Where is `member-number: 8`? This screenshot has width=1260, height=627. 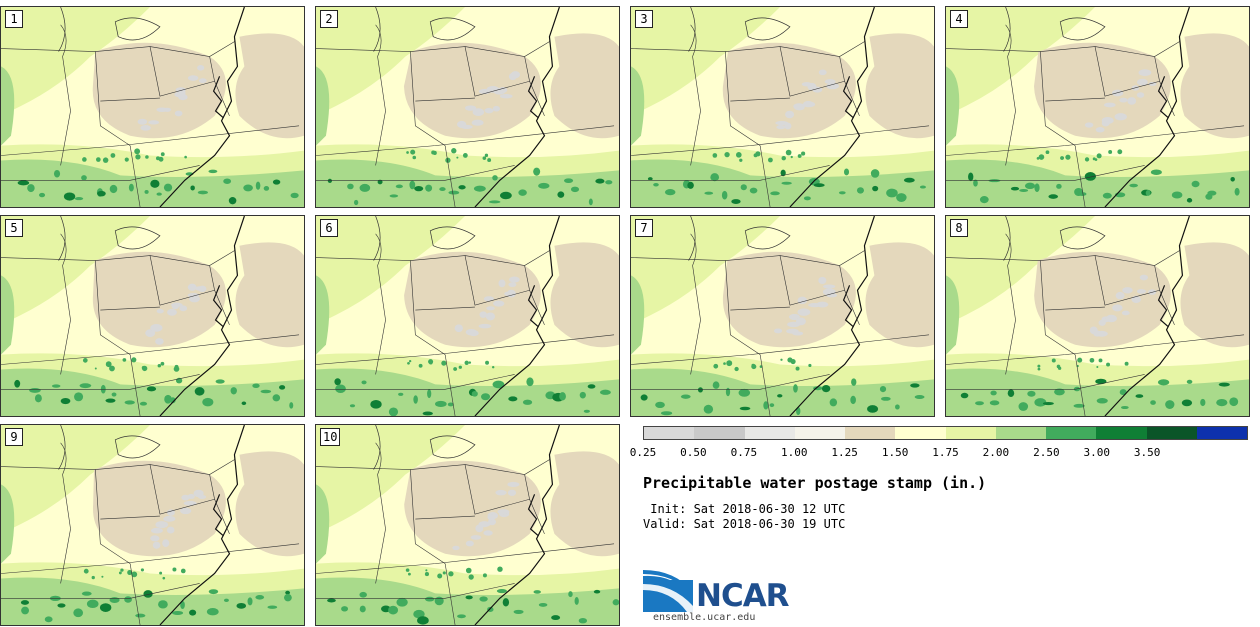
member-number: 8 is located at coordinates (959, 228).